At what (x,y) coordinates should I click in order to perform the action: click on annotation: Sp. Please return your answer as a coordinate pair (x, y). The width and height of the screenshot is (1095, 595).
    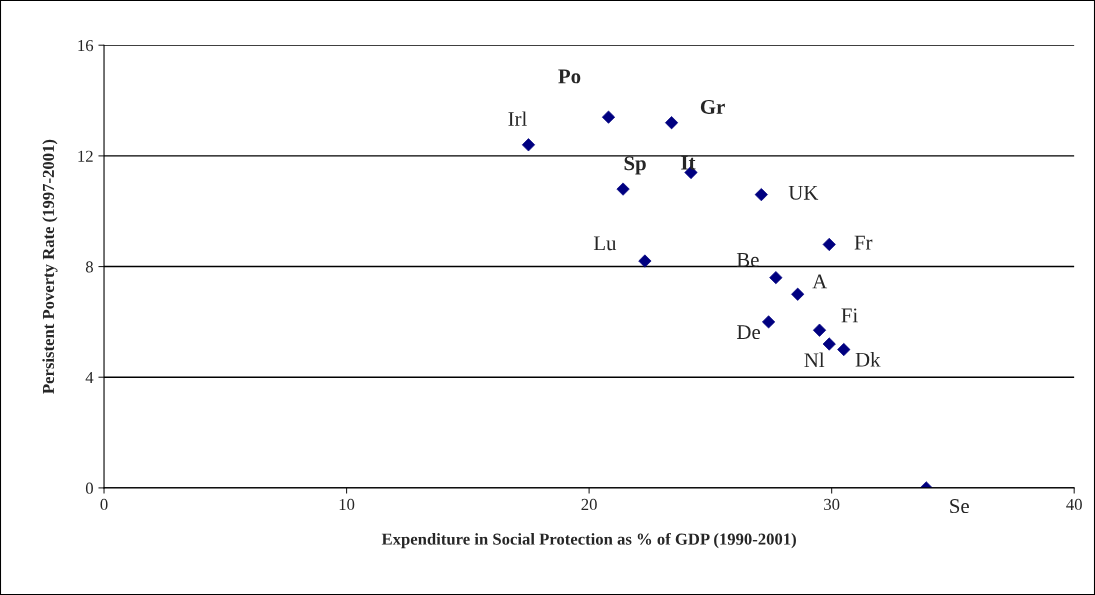
    Looking at the image, I should click on (635, 165).